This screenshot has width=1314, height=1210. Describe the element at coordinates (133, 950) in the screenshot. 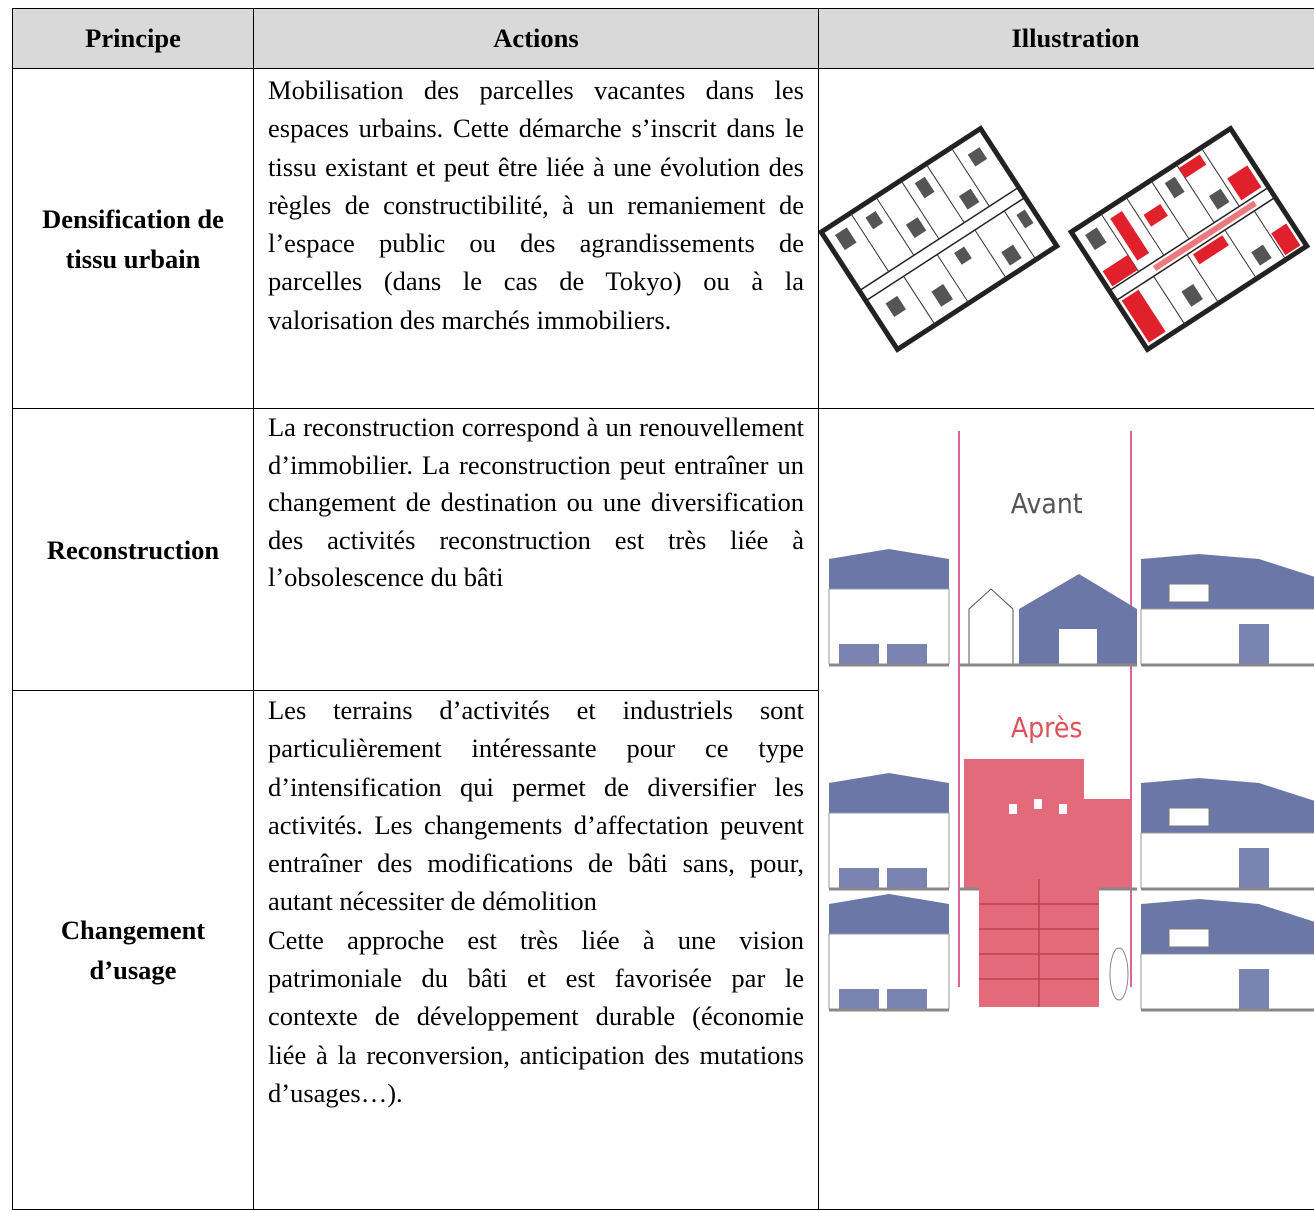

I see `principle: Changement d’usage` at that location.